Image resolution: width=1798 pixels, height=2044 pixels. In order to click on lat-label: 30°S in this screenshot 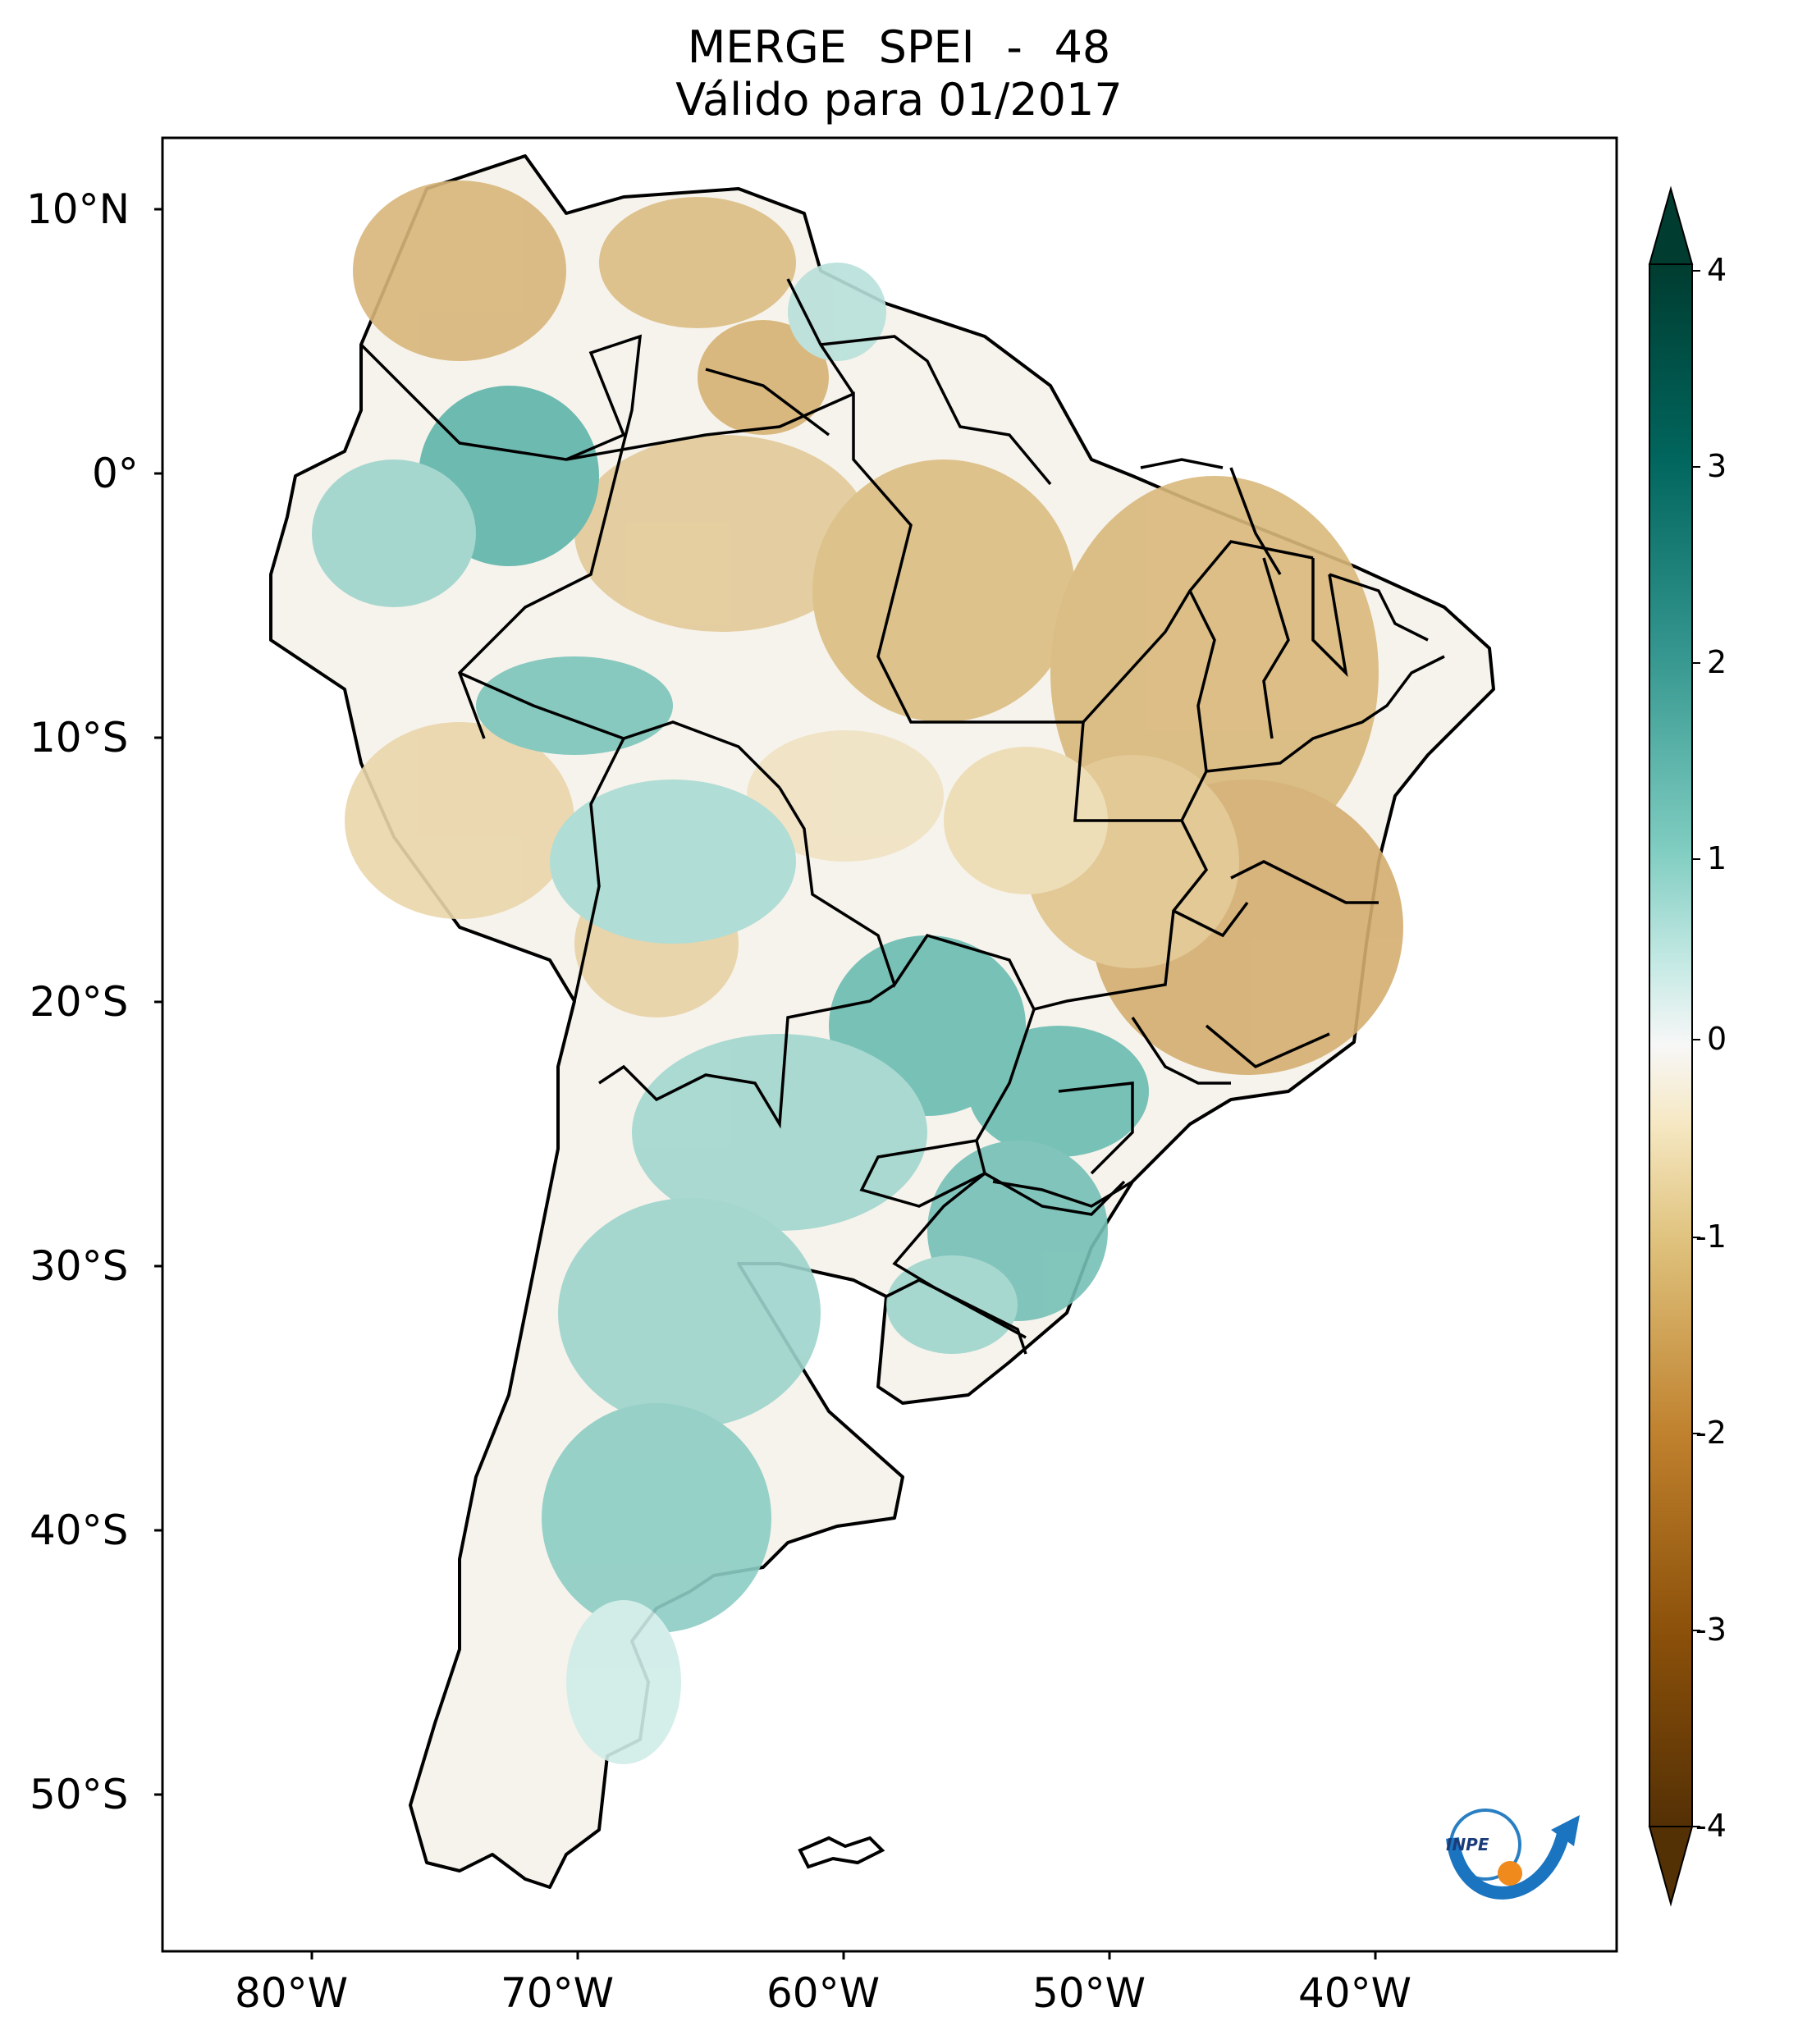, I will do `click(79, 1266)`.